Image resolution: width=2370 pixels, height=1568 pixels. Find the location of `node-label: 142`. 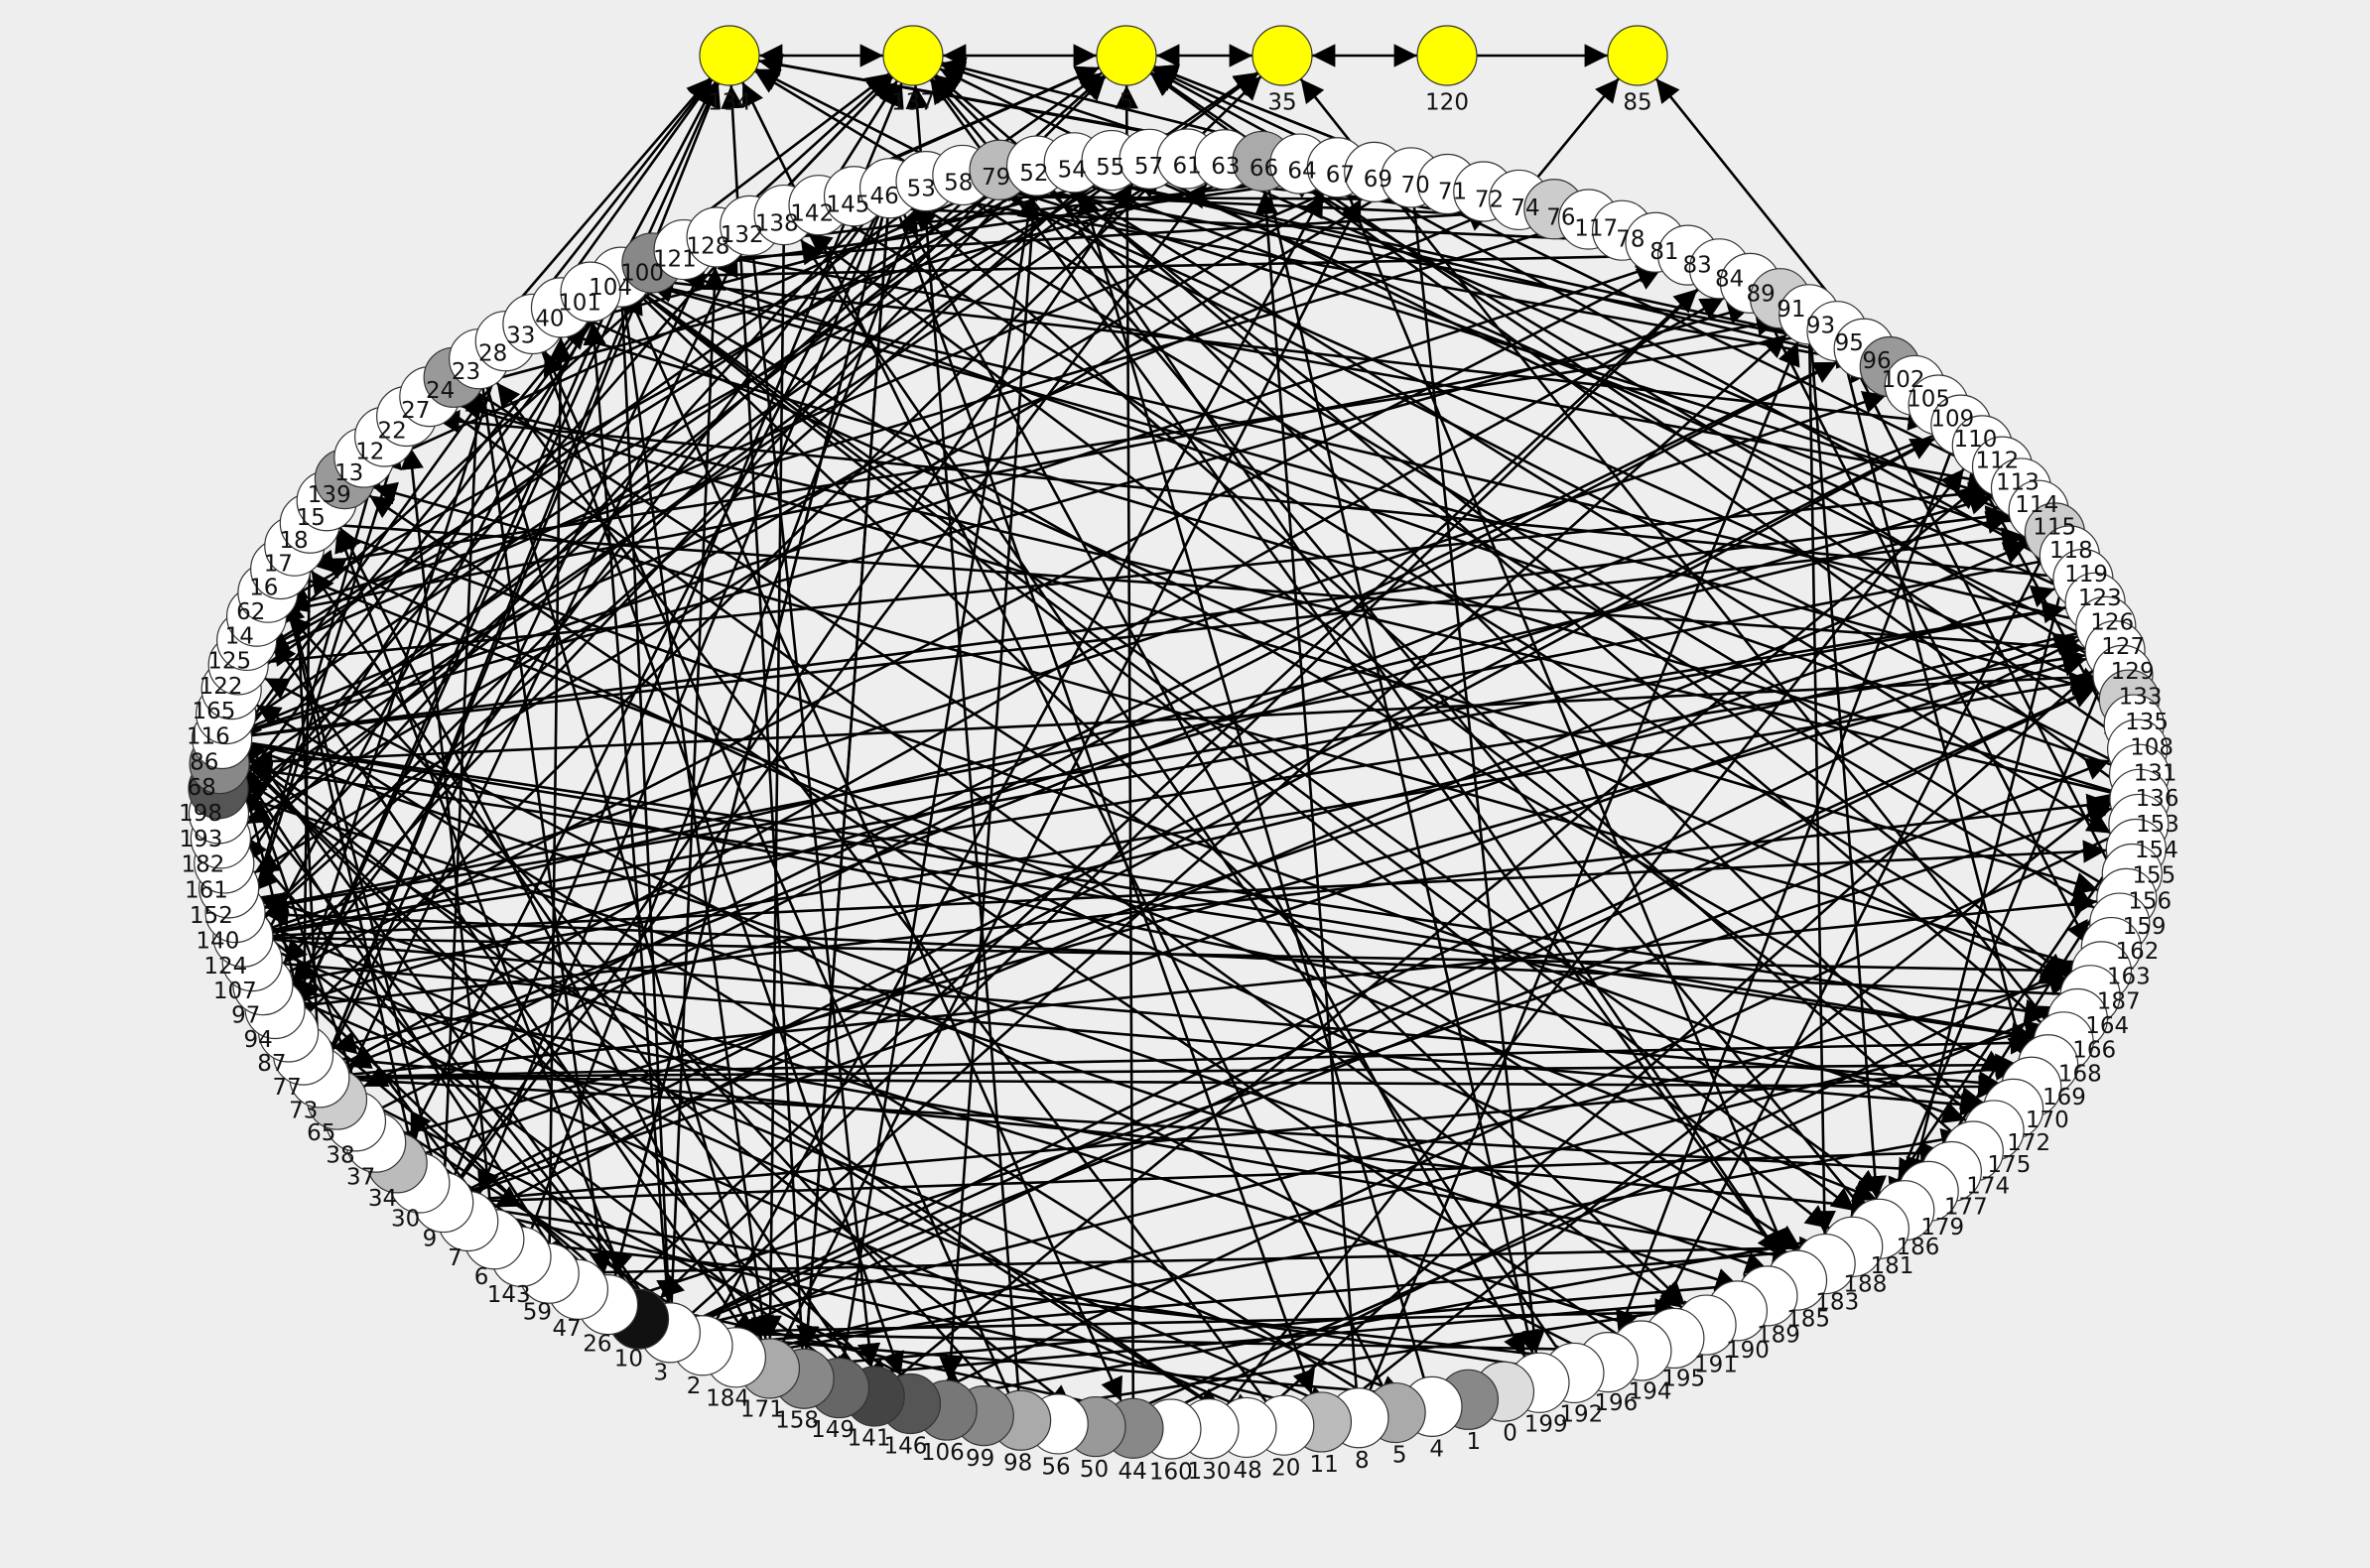

node-label: 142 is located at coordinates (812, 214).